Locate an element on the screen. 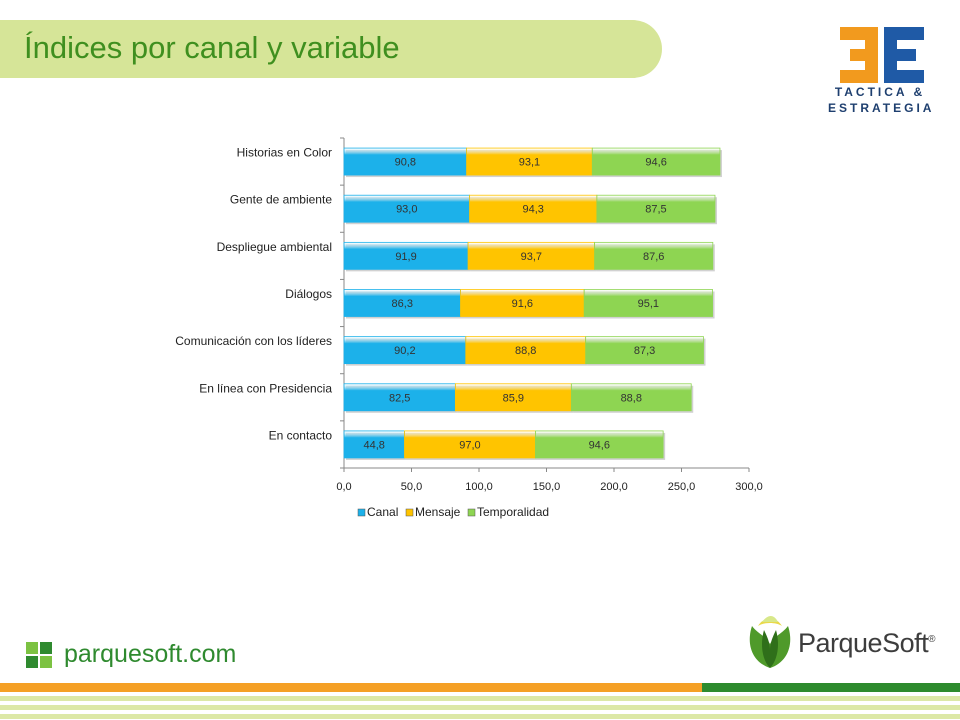 The height and width of the screenshot is (720, 960). category-label: Comunicación con los líderes is located at coordinates (253, 341).